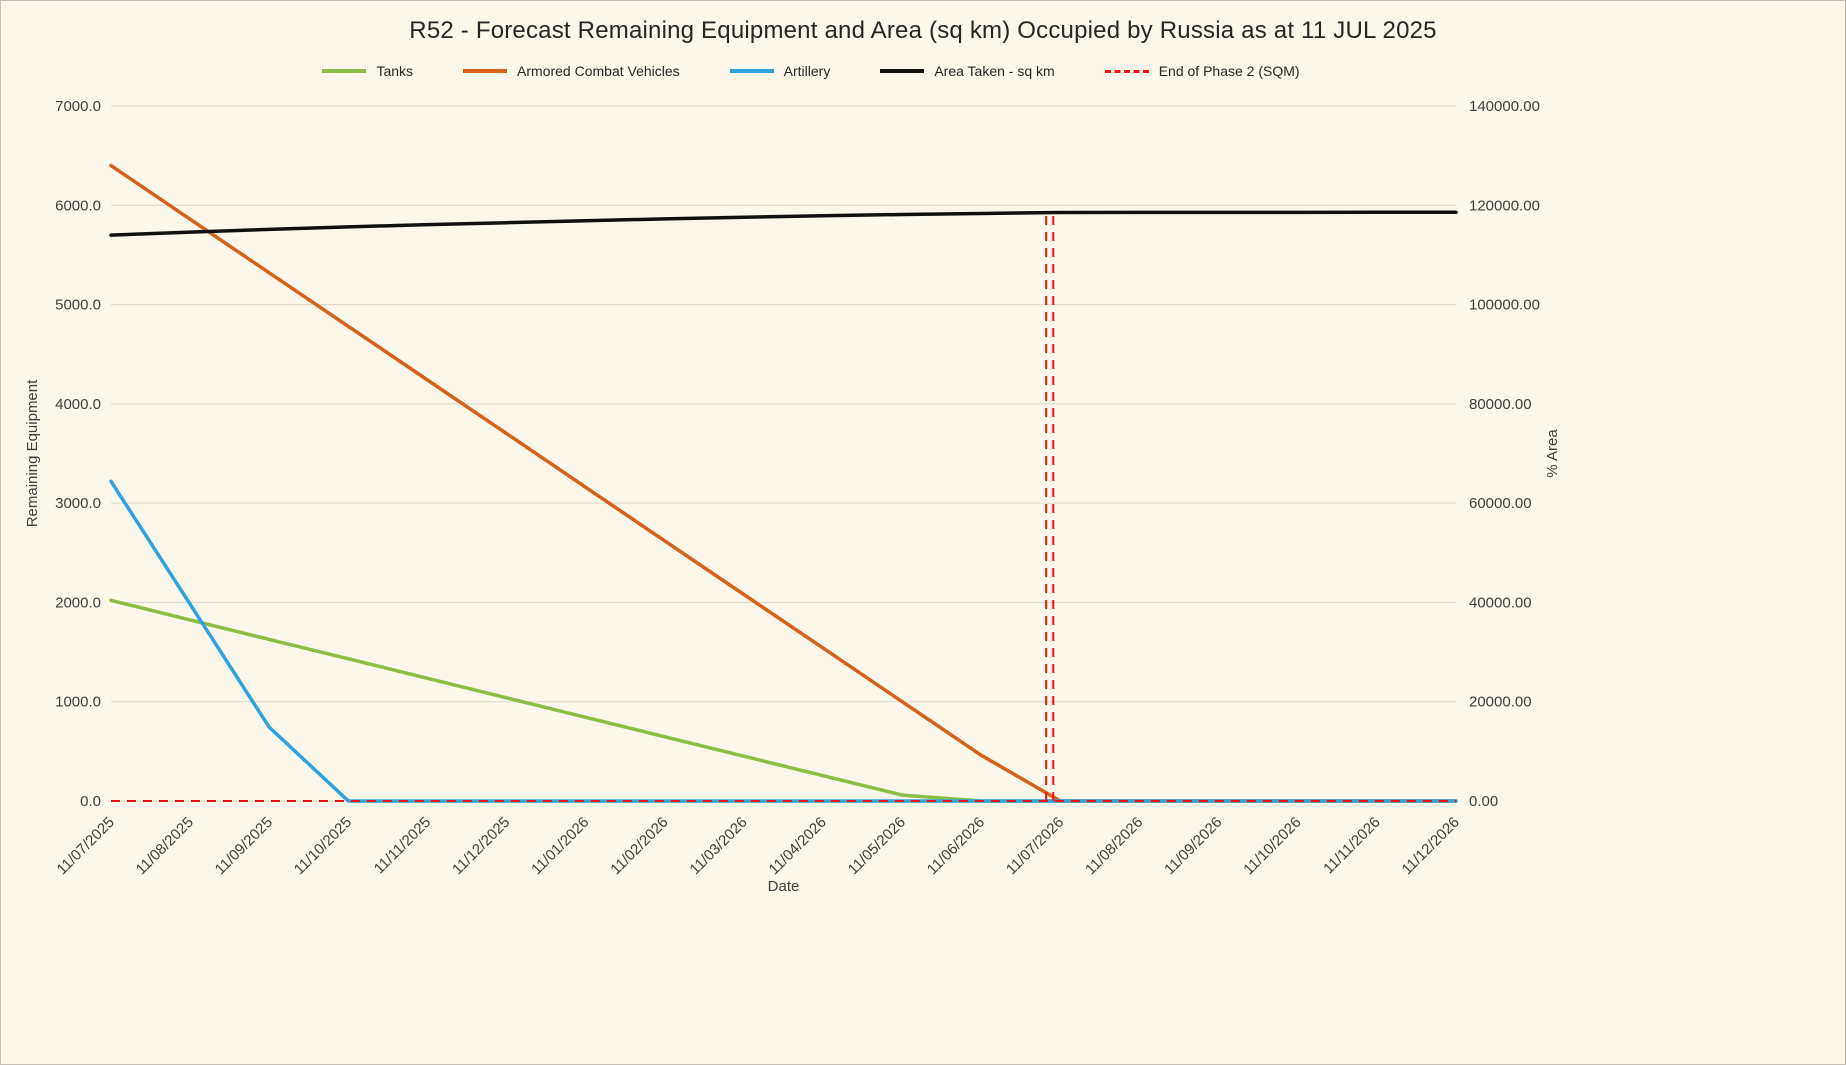 Image resolution: width=1846 pixels, height=1065 pixels. I want to click on x-axis-tick-label: 11/08/2025, so click(165, 846).